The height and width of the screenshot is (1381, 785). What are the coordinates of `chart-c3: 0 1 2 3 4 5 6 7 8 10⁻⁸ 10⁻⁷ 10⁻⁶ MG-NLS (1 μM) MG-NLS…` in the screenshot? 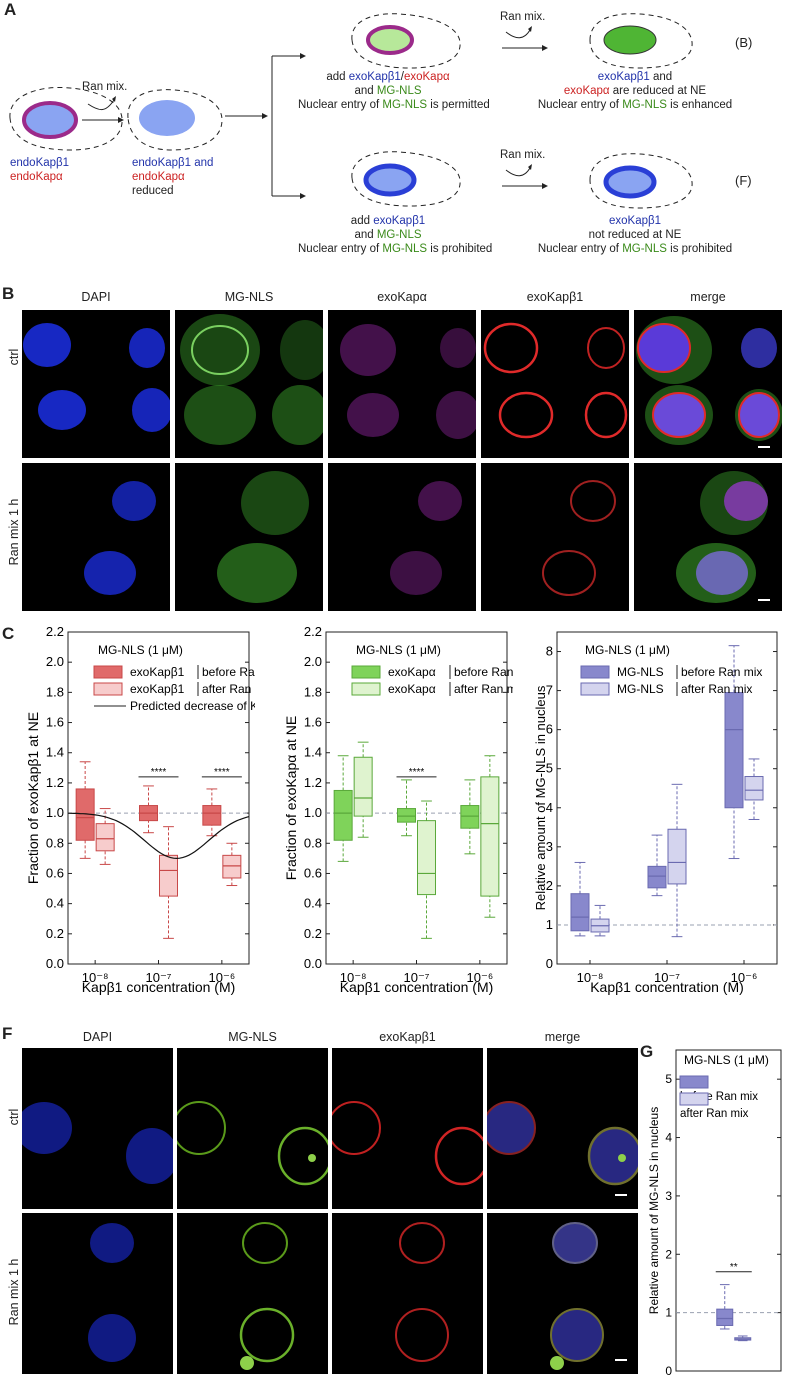 It's located at (655, 813).